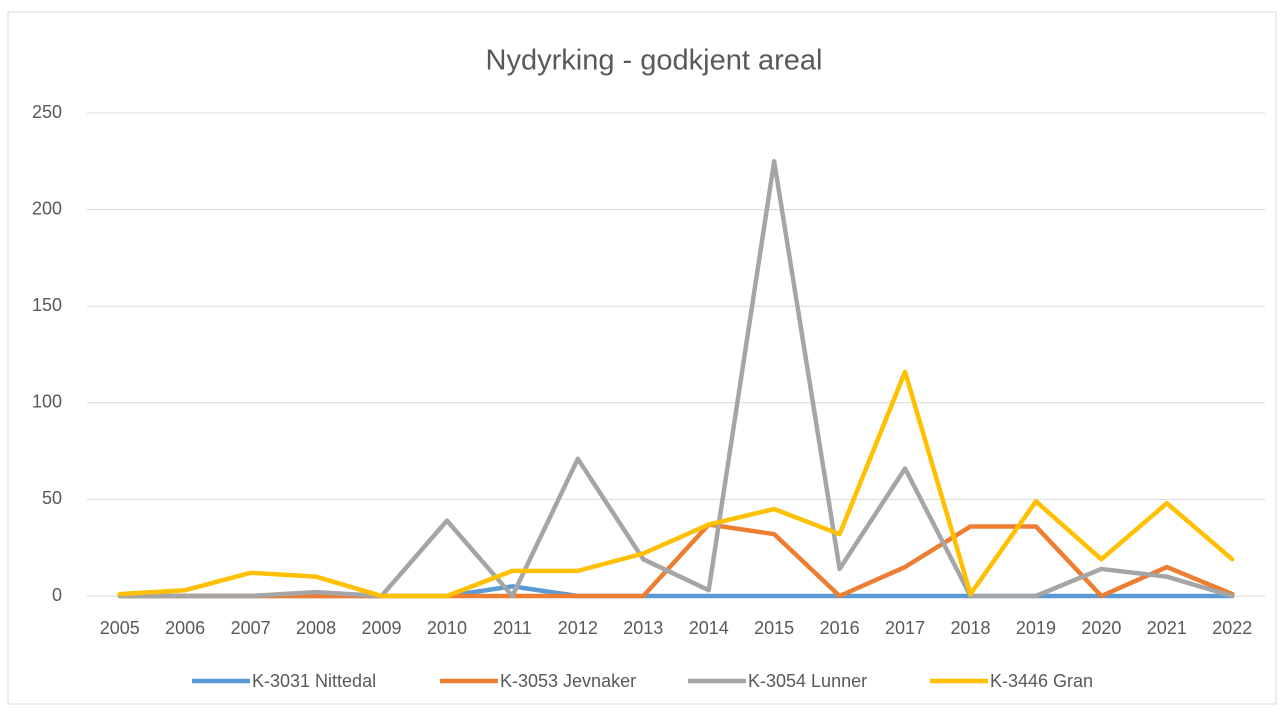 This screenshot has height=714, width=1284. What do you see at coordinates (52, 498) in the screenshot?
I see `y-tick-label: 50` at bounding box center [52, 498].